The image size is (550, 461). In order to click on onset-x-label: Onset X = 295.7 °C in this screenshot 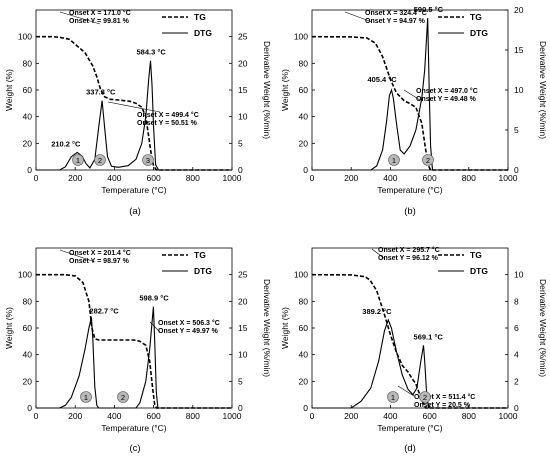, I will do `click(409, 250)`.